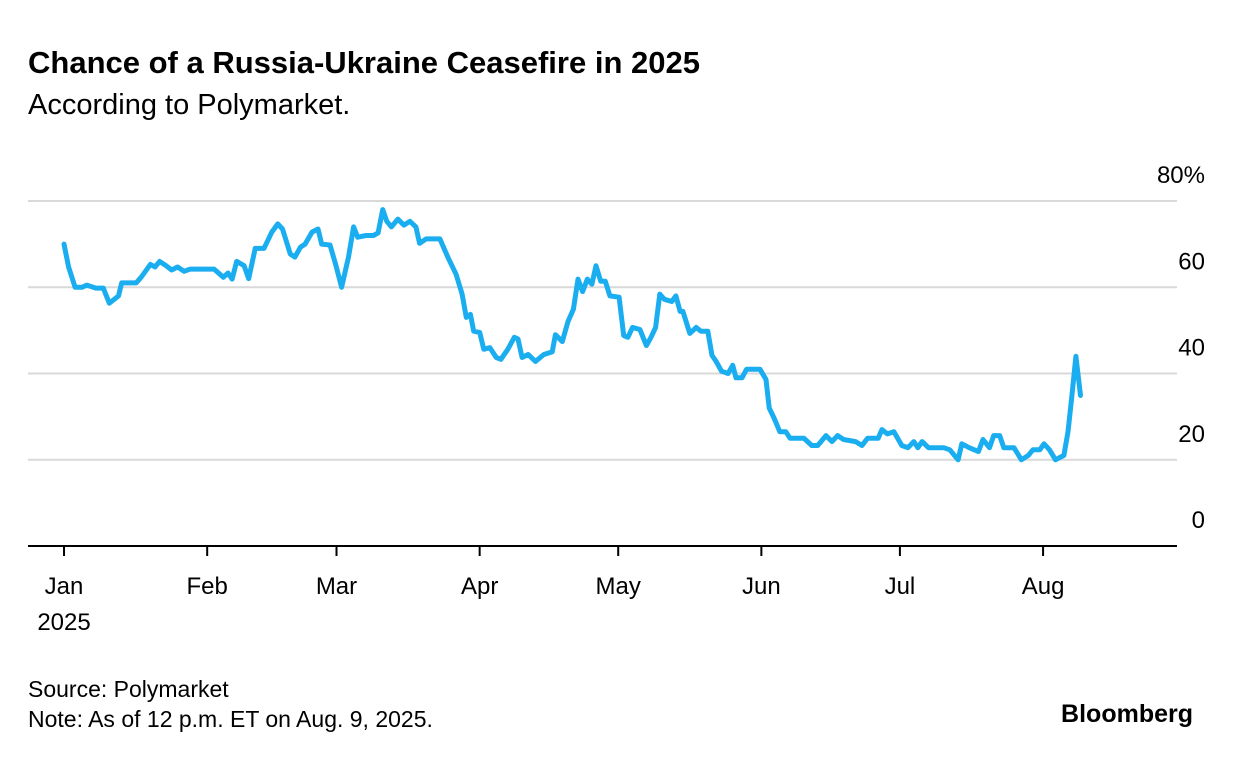 The image size is (1233, 758). Describe the element at coordinates (761, 586) in the screenshot. I see `x-tick-label: Jun` at that location.